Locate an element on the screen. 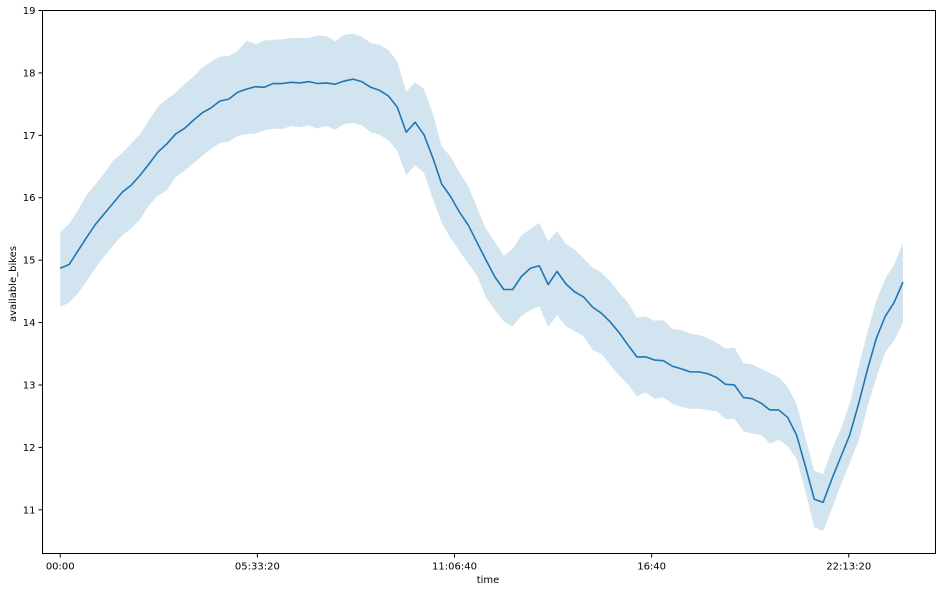 The height and width of the screenshot is (592, 945). x-axis-title: time is located at coordinates (488, 580).